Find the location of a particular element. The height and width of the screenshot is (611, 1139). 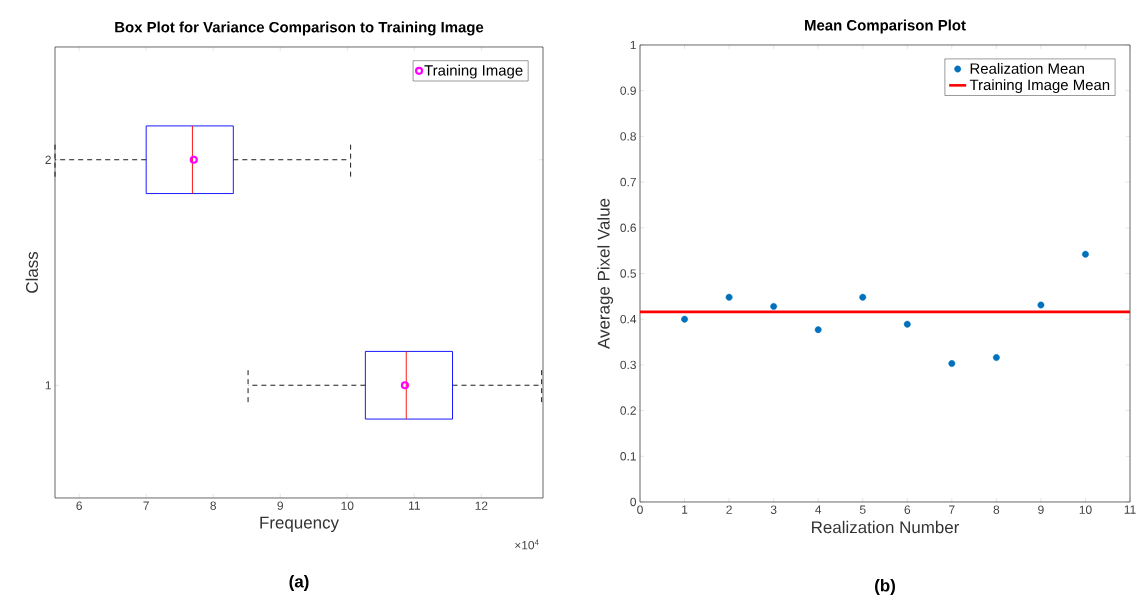

y-axis-title: Average Pixel Value is located at coordinates (605, 273).